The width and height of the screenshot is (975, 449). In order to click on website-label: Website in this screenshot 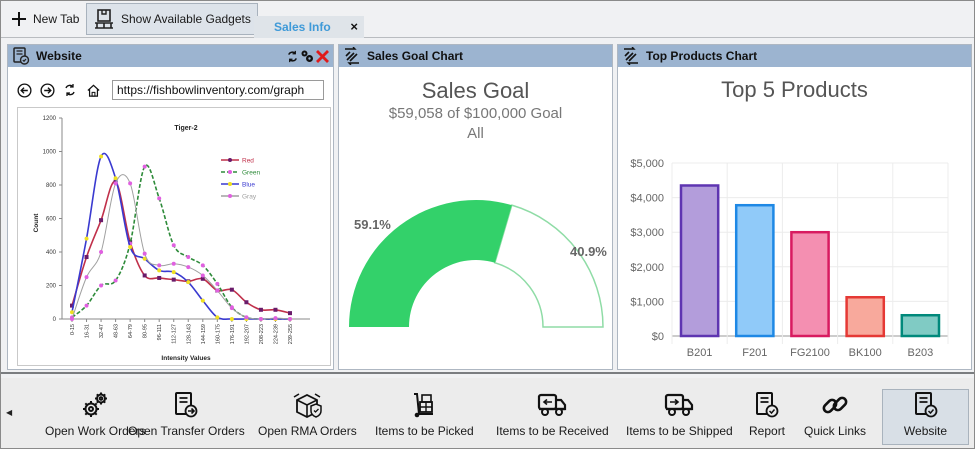, I will do `click(925, 431)`.